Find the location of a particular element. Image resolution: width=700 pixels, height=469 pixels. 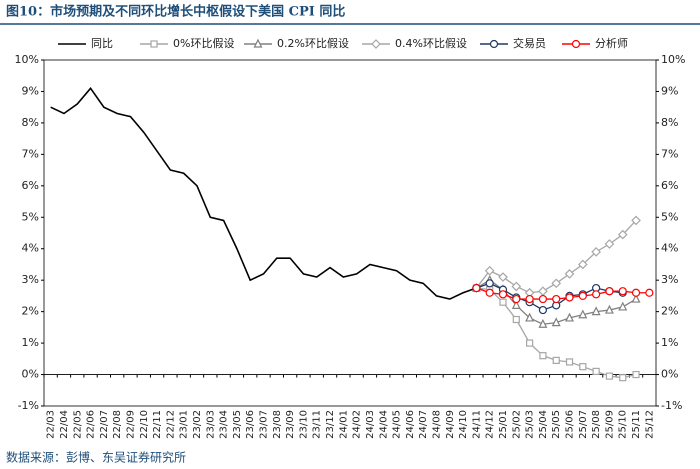

x-tick-label: 23/12 is located at coordinates (330, 424).